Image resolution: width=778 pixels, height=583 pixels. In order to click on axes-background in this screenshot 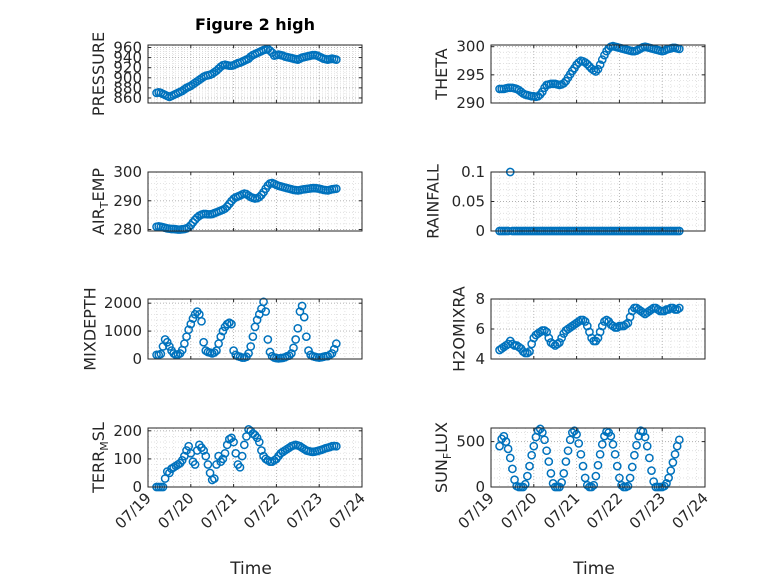, I will do `click(255, 329)`.